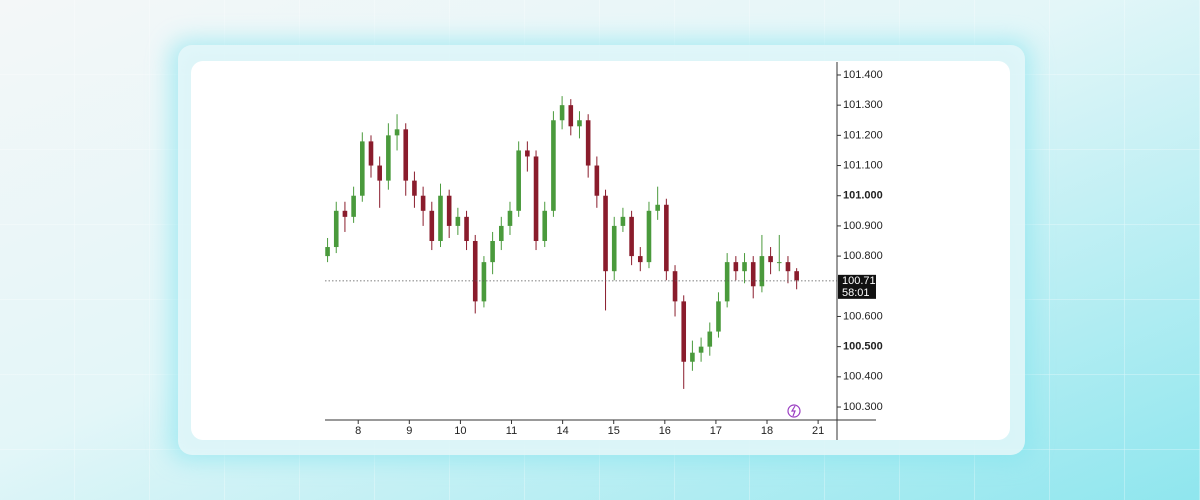 This screenshot has height=500, width=1200. What do you see at coordinates (665, 431) in the screenshot?
I see `x-tick-label: 16` at bounding box center [665, 431].